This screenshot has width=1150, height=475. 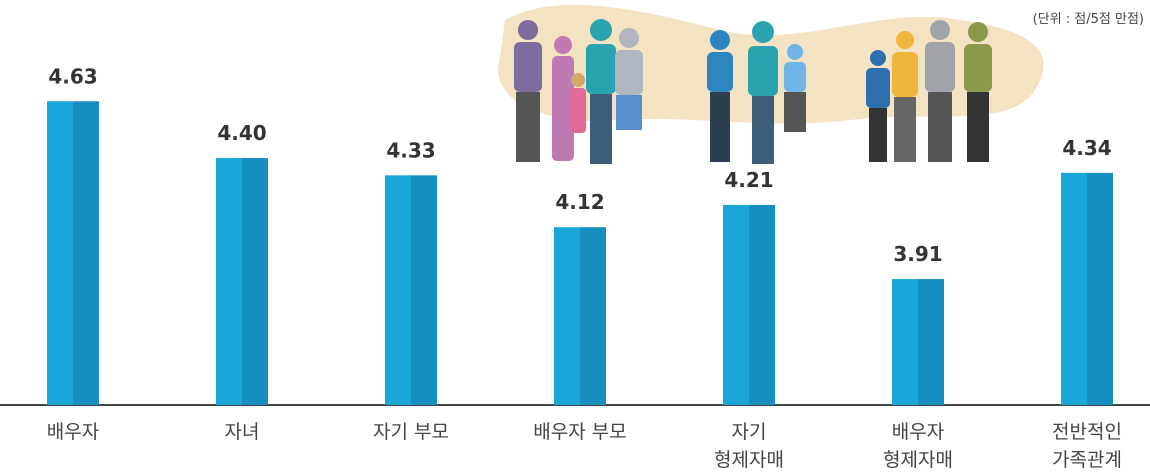 What do you see at coordinates (411, 432) in the screenshot?
I see `x-tick-label: 자기 부모` at bounding box center [411, 432].